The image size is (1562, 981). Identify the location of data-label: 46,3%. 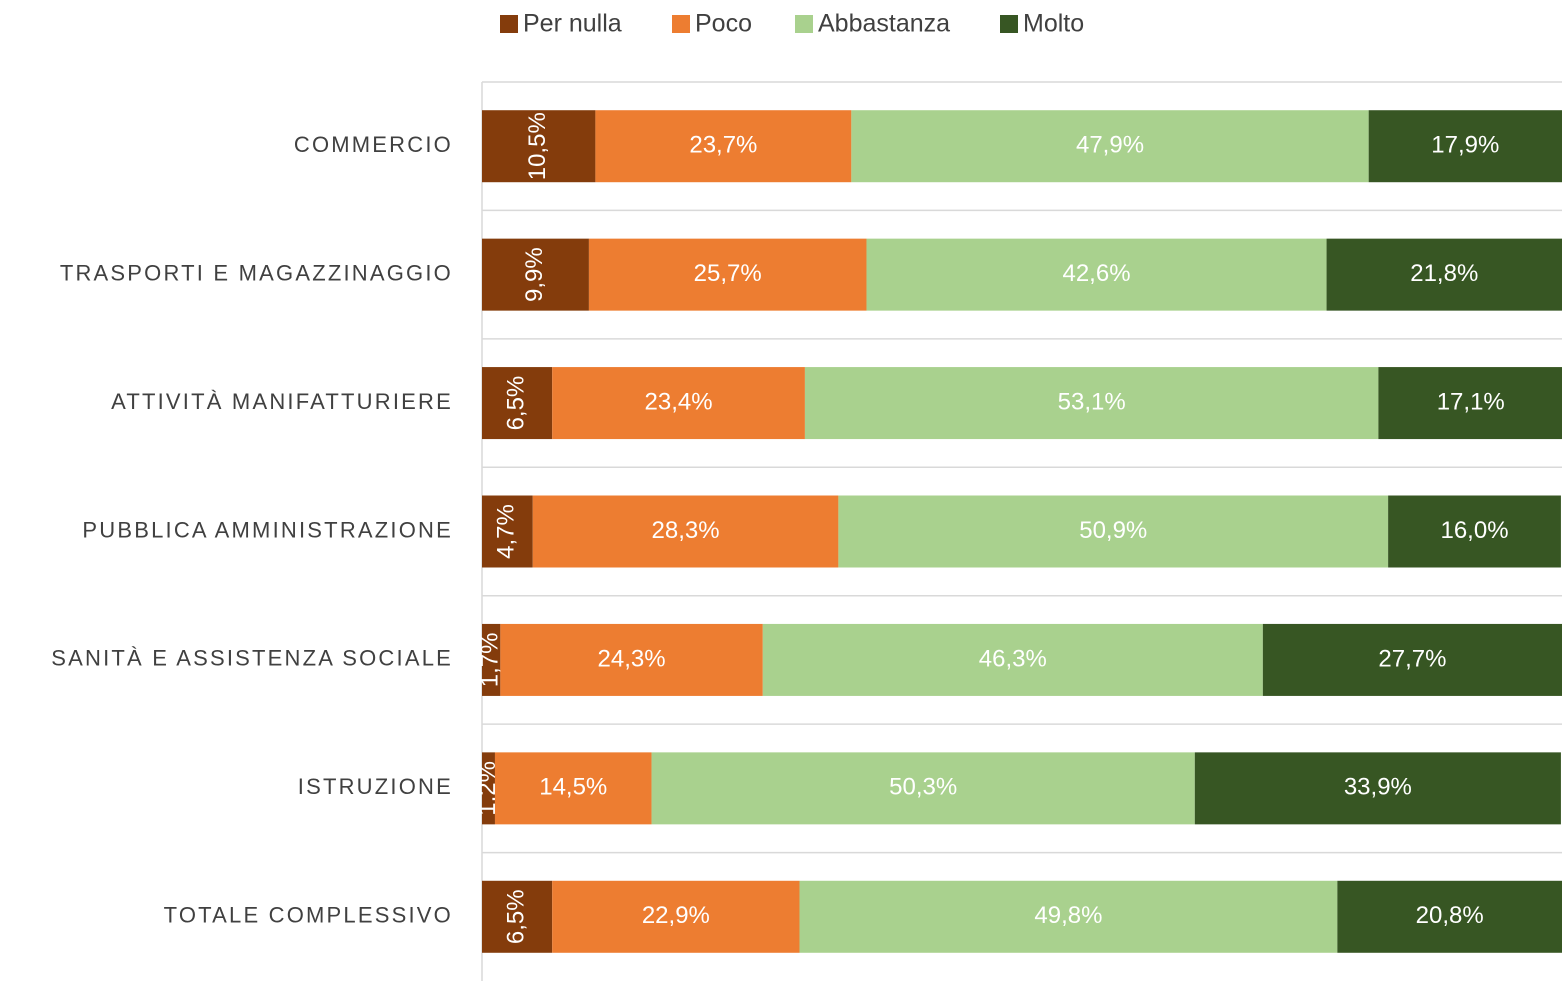
(1013, 658).